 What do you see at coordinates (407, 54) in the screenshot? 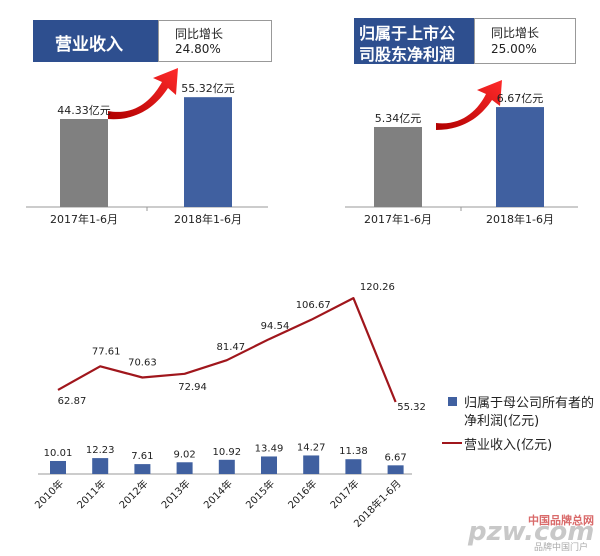
I see `net-profit-title-line2: 司股东净利润` at bounding box center [407, 54].